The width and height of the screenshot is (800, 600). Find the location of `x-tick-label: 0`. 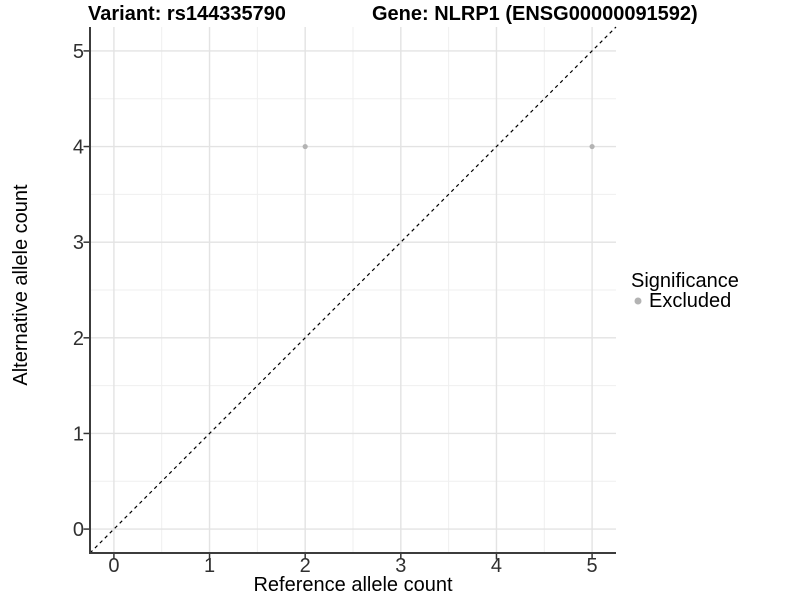

x-tick-label: 0 is located at coordinates (113, 566).